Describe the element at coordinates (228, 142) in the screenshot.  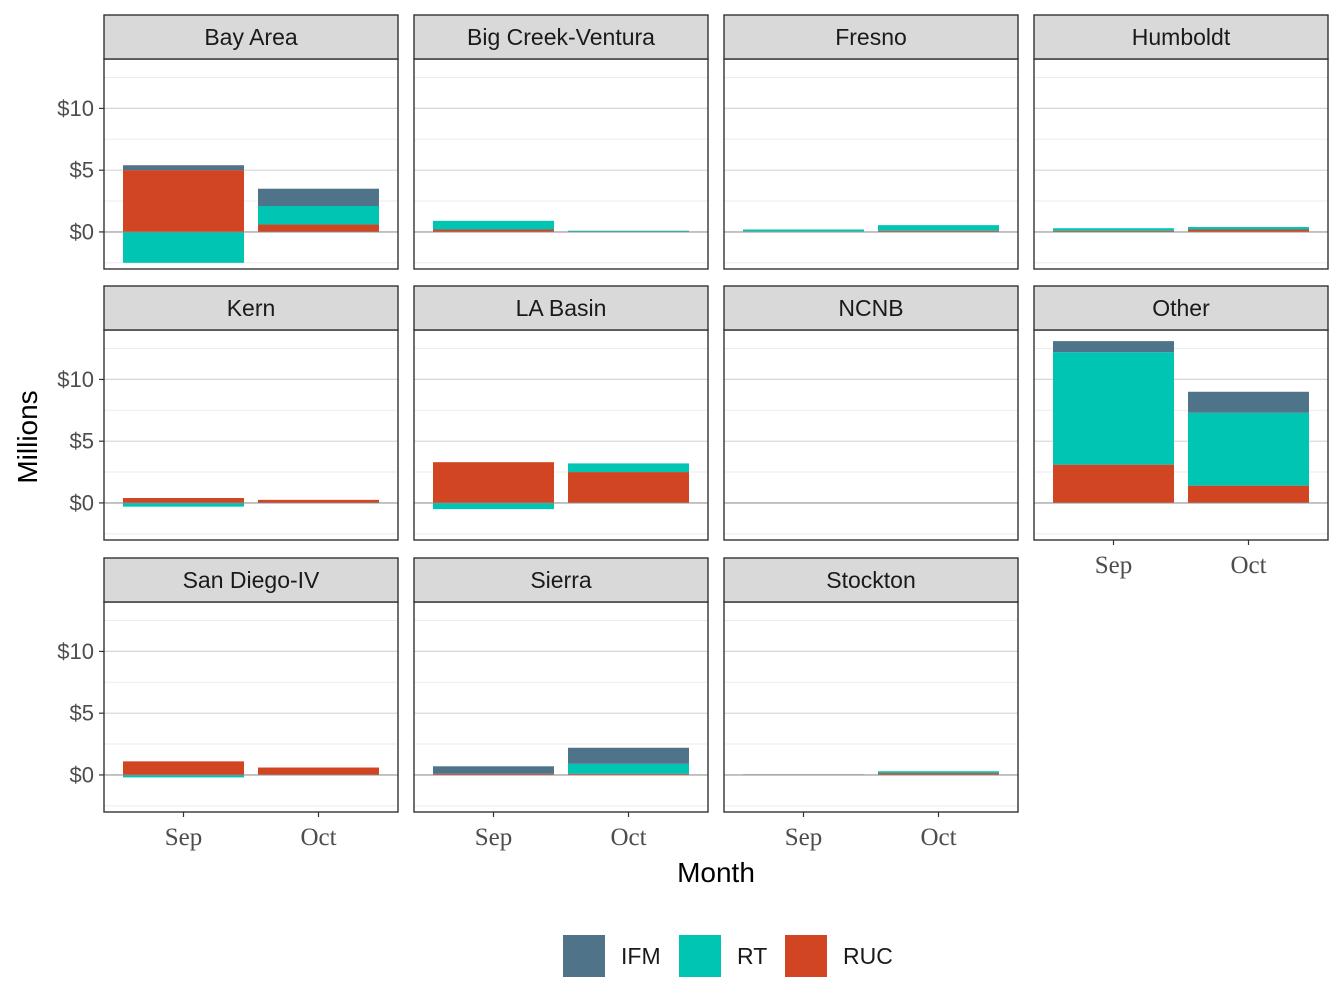
I see `facet-panel: Bay Area $0 $5 $10` at that location.